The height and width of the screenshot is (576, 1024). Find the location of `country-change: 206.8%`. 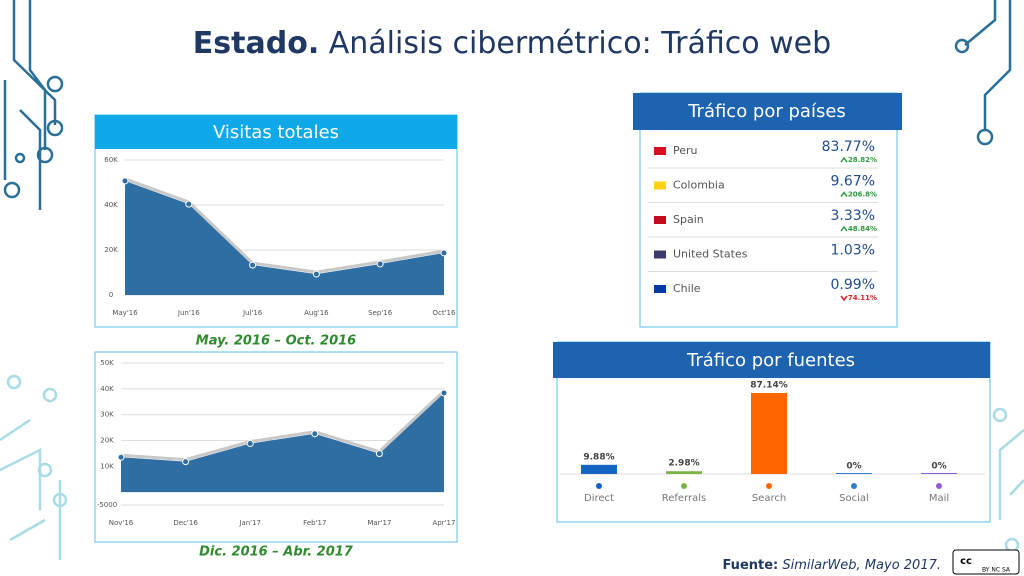

country-change: 206.8% is located at coordinates (862, 195).